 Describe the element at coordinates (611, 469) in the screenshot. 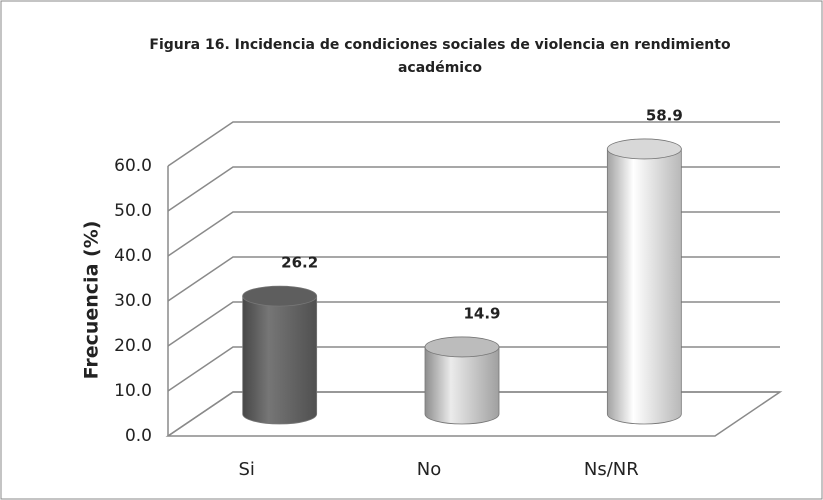

I see `x-tick-label: Ns/NR` at that location.